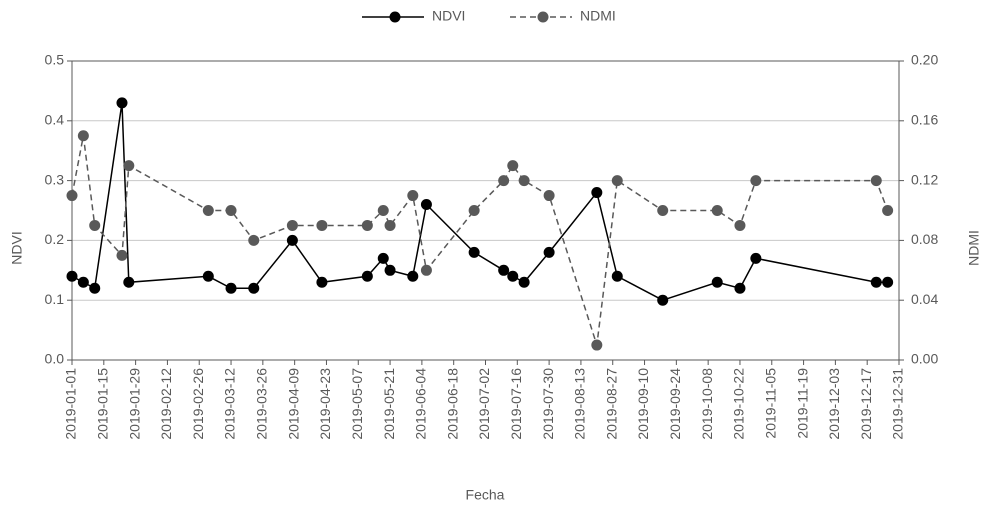 The height and width of the screenshot is (508, 987). What do you see at coordinates (357, 404) in the screenshot?
I see `x-tick-label: 2019-05-07` at bounding box center [357, 404].